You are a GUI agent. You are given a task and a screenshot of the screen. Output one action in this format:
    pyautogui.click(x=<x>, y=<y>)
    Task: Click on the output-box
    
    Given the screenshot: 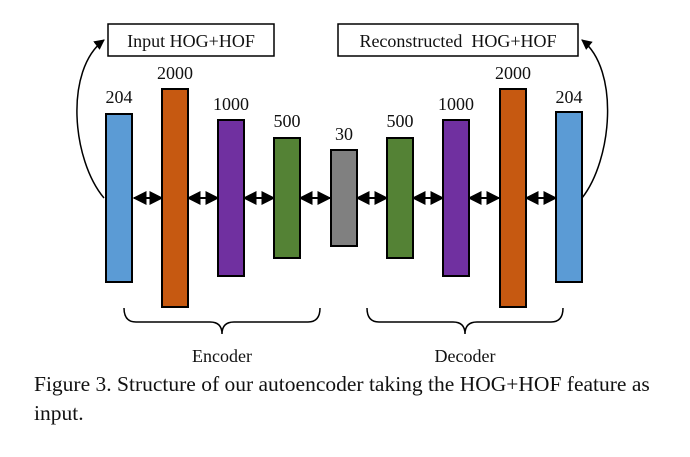 What is the action you would take?
    pyautogui.click(x=458, y=40)
    